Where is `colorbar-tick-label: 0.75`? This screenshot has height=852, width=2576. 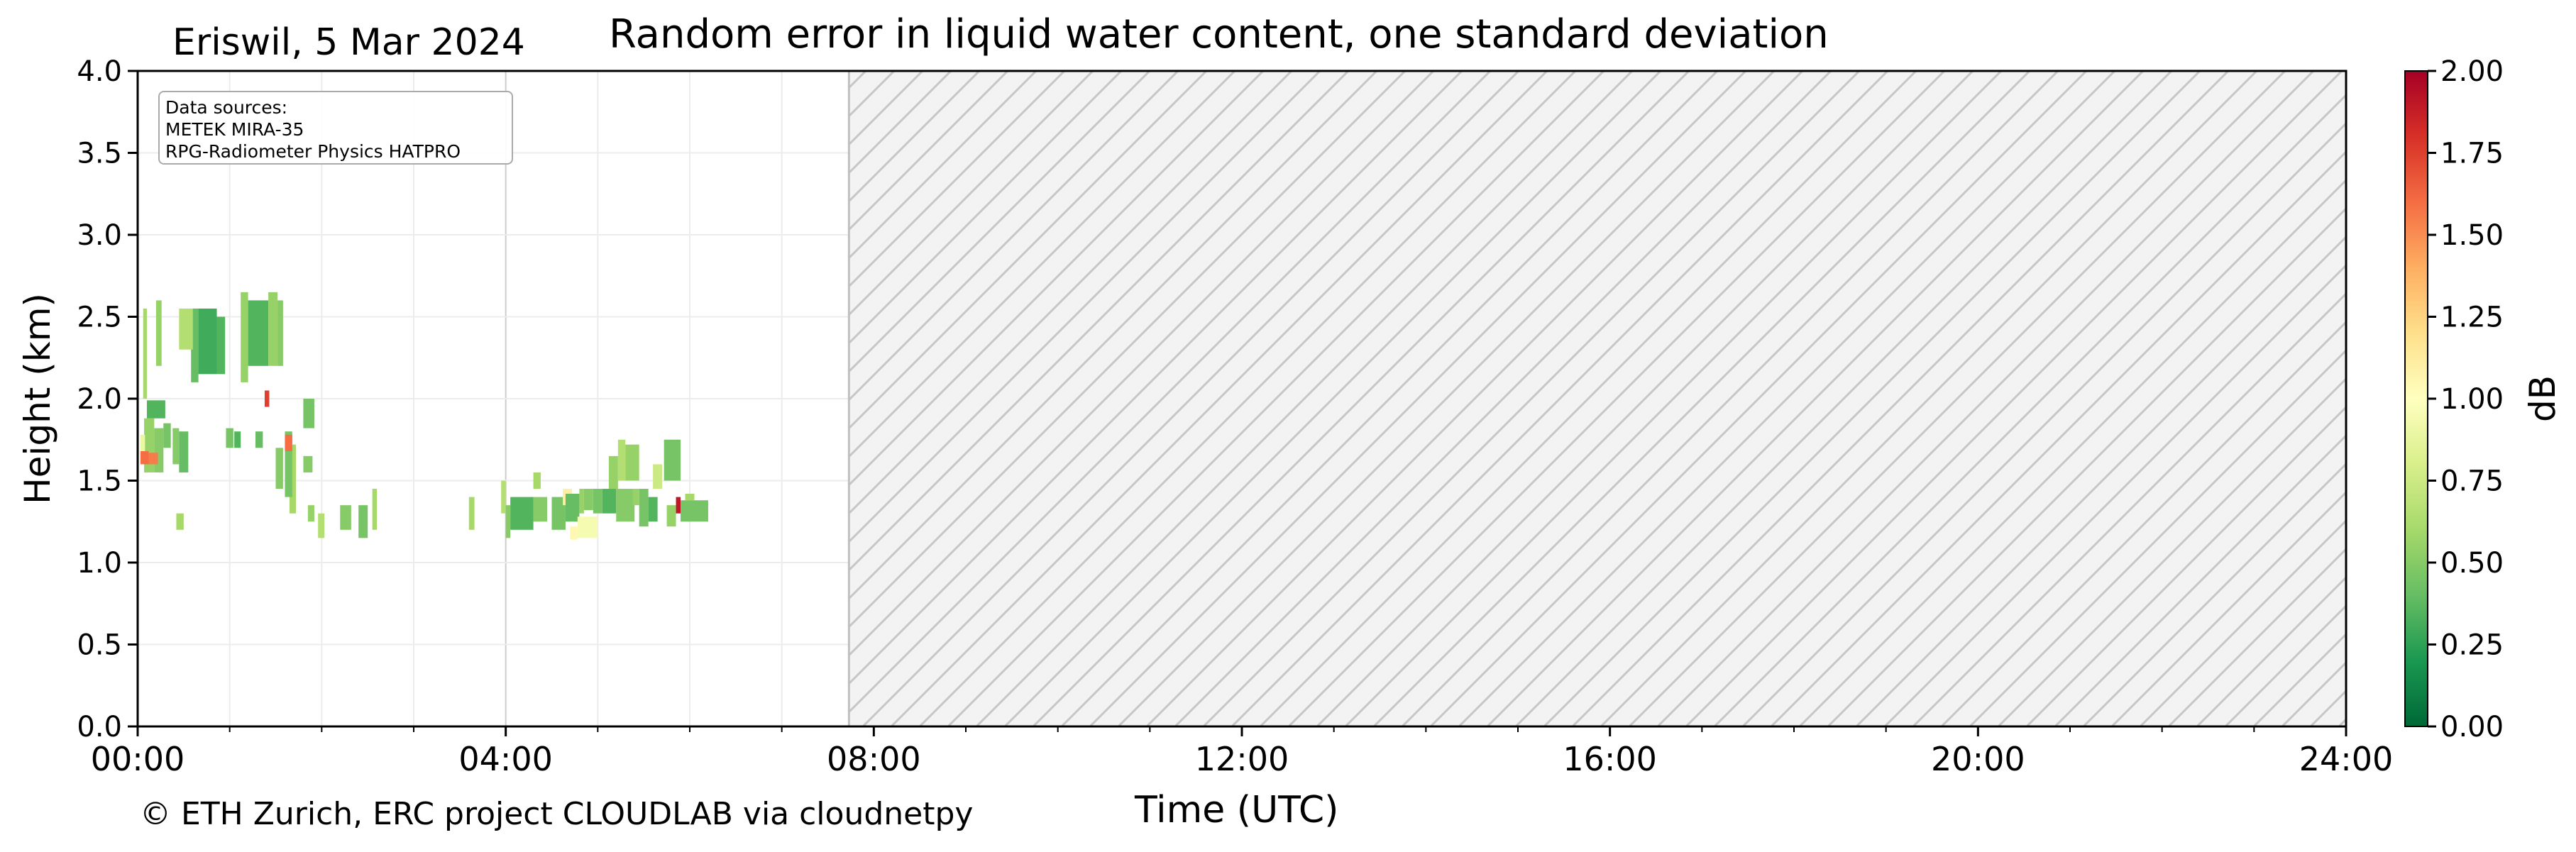 colorbar-tick-label: 0.75 is located at coordinates (2472, 482).